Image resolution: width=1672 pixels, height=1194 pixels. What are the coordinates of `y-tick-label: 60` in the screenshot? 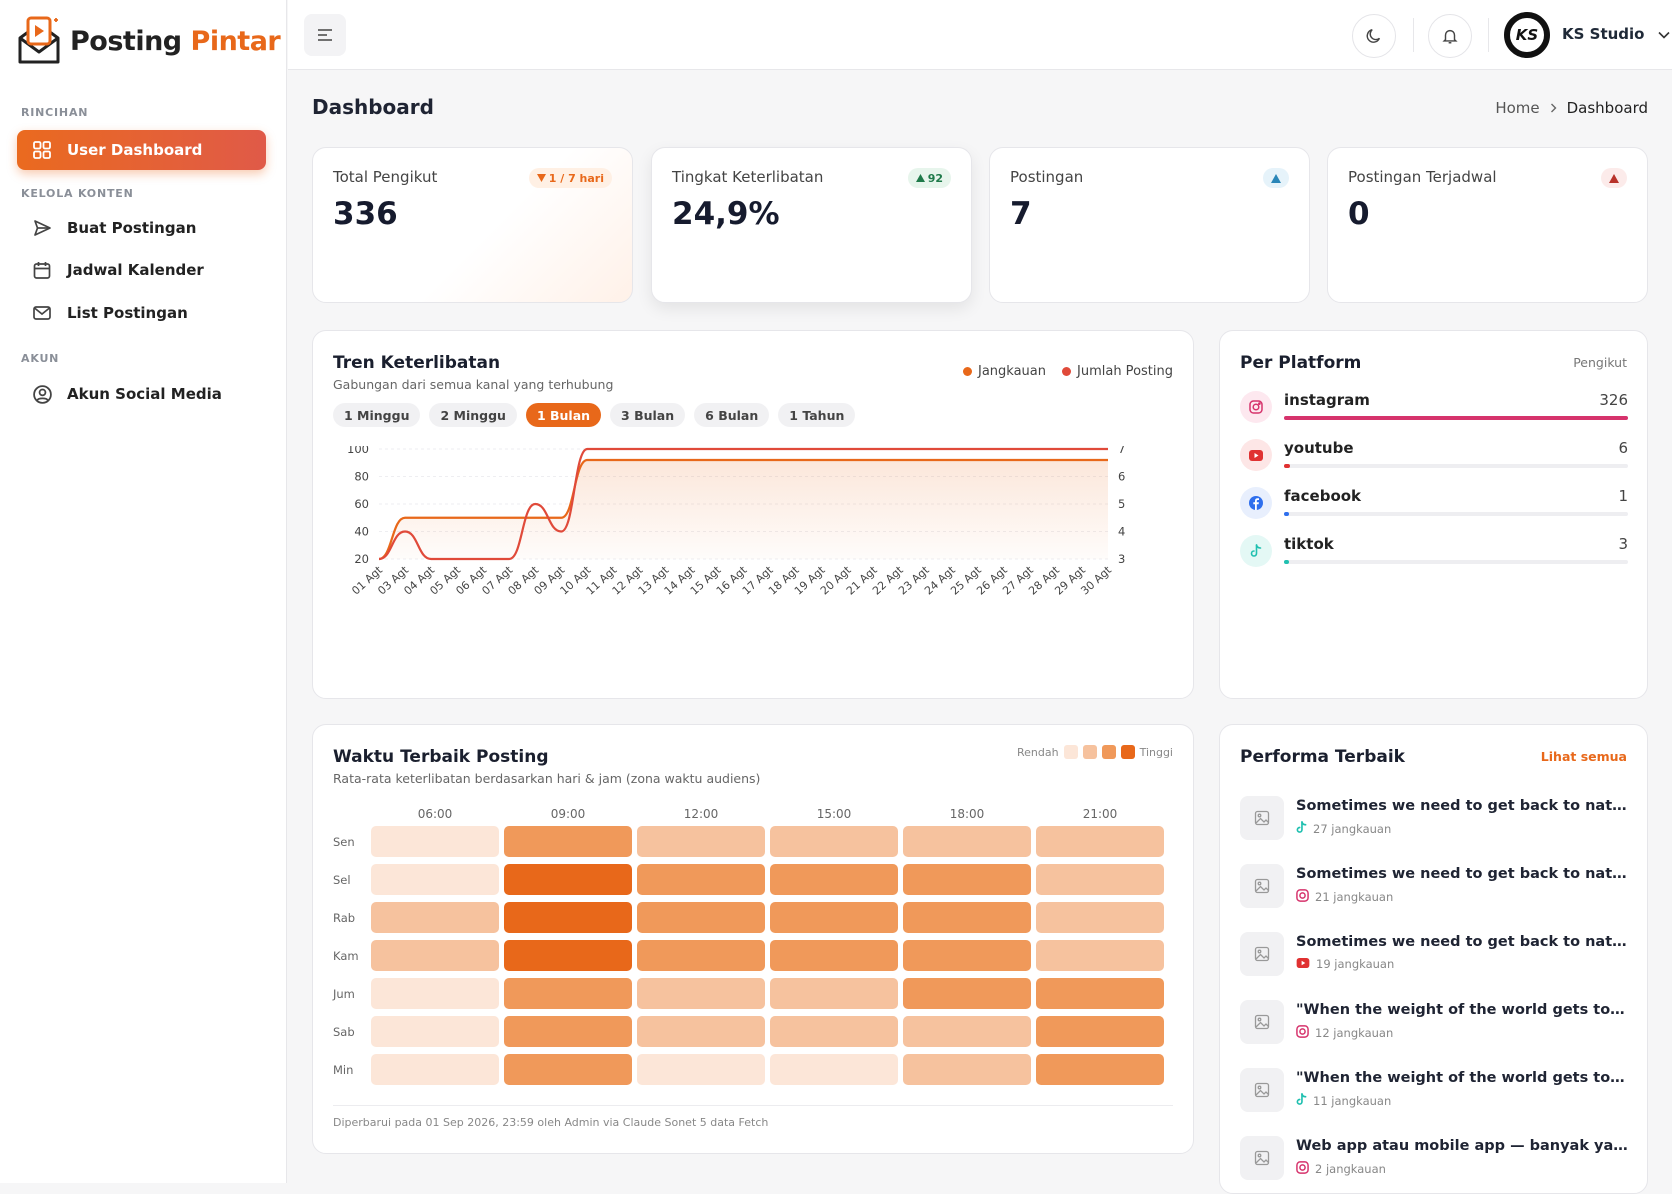 It's located at (361, 504).